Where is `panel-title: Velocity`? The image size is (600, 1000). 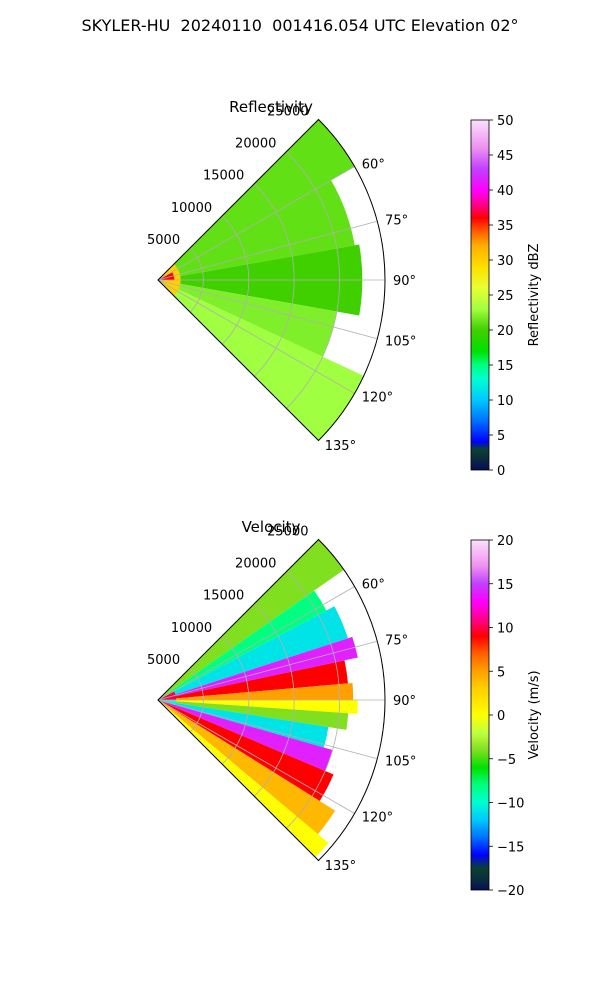 panel-title: Velocity is located at coordinates (271, 527).